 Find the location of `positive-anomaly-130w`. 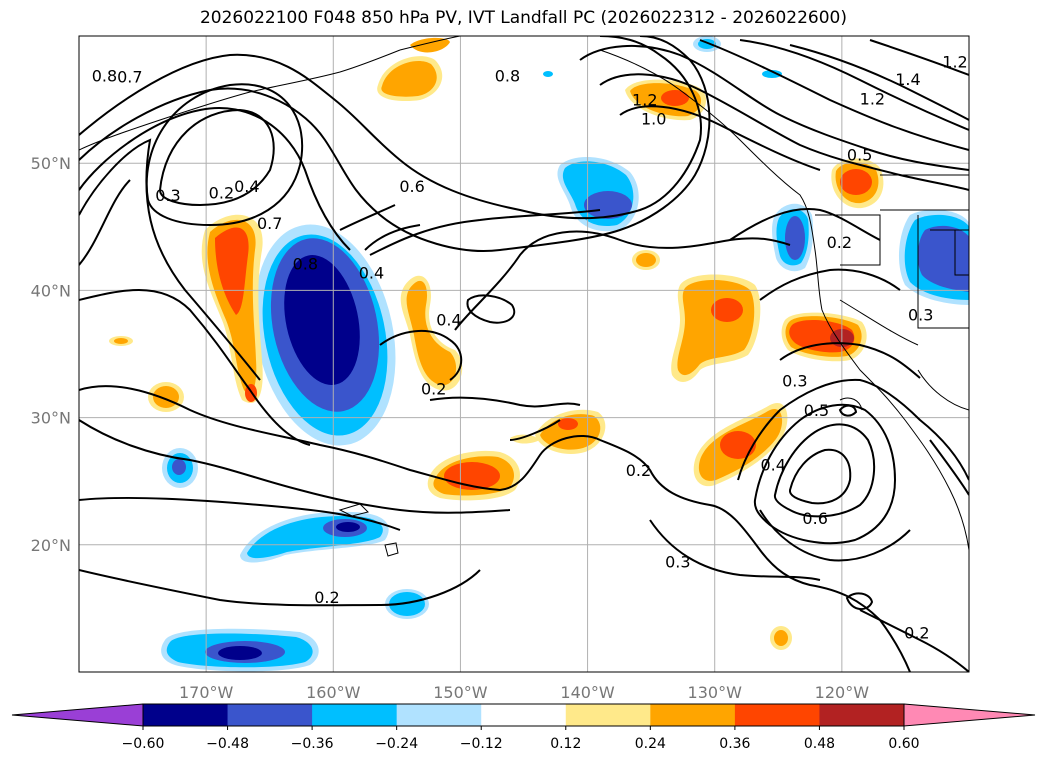

positive-anomaly-130w is located at coordinates (716, 328).